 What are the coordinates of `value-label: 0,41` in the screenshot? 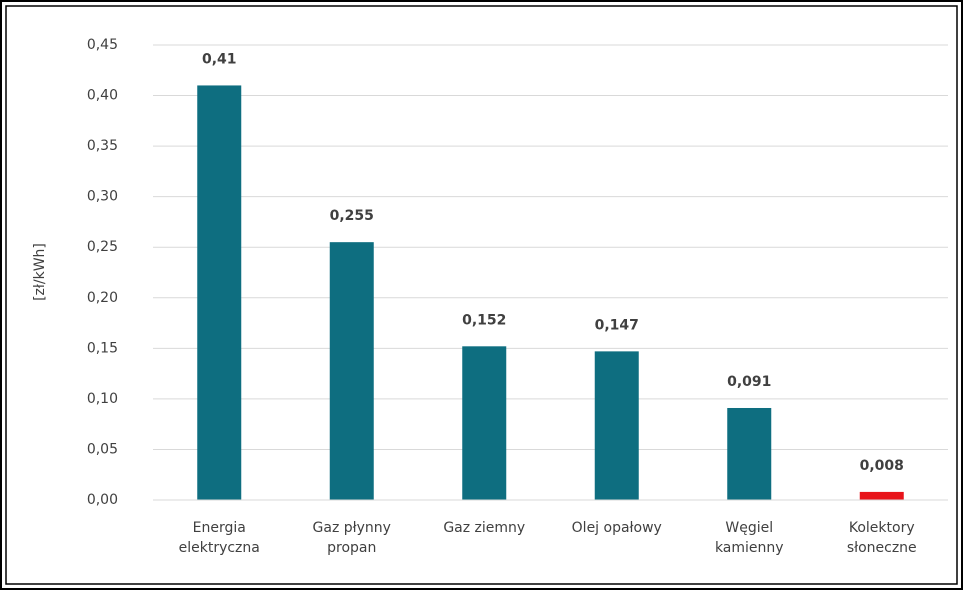 It's located at (219, 59).